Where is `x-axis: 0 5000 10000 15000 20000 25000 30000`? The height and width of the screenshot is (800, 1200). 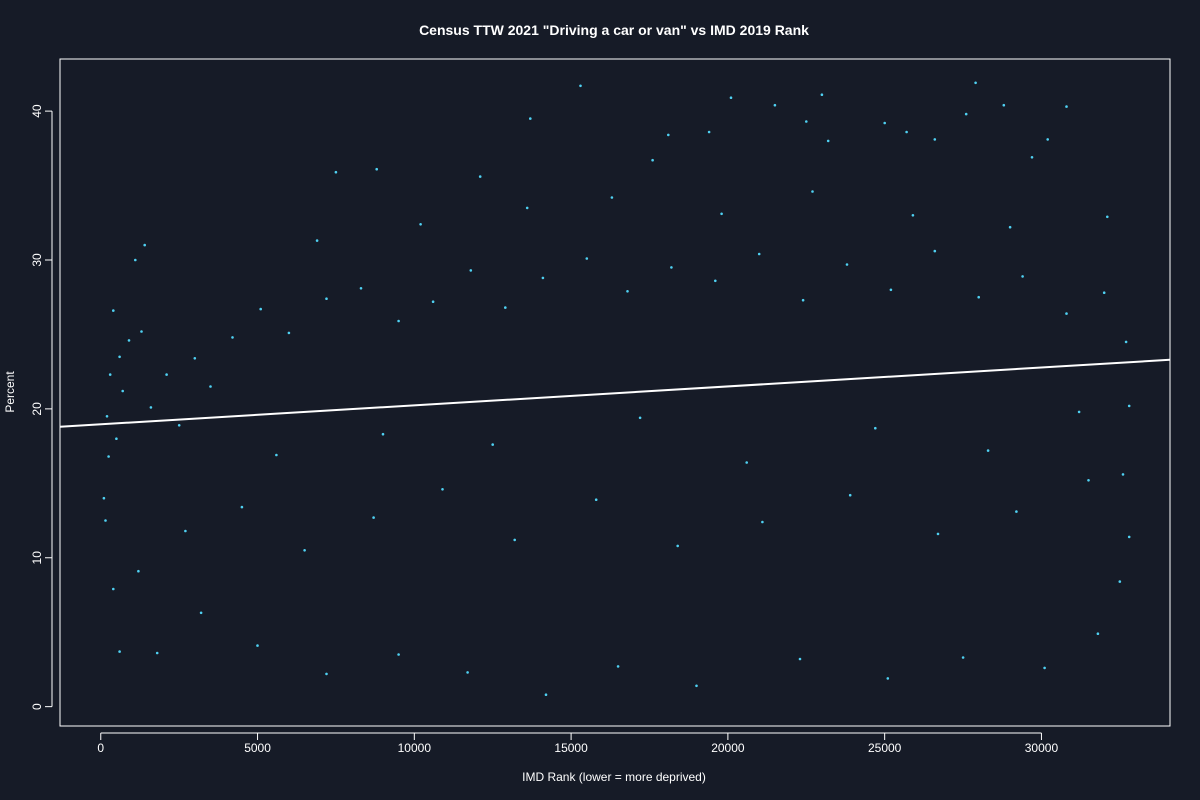
x-axis: 0 5000 10000 15000 20000 25000 30000 is located at coordinates (577, 743).